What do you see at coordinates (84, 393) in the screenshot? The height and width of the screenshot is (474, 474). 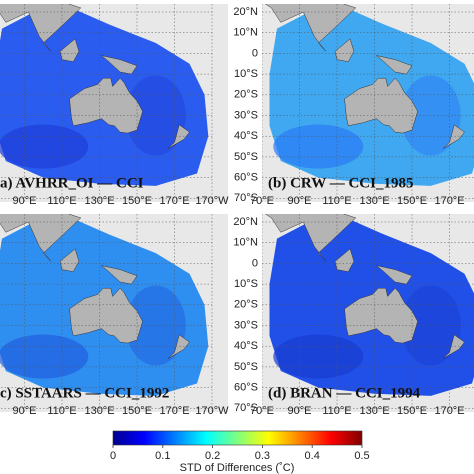 I see `panel-label: c) SSTAARS — CCI_1992` at bounding box center [84, 393].